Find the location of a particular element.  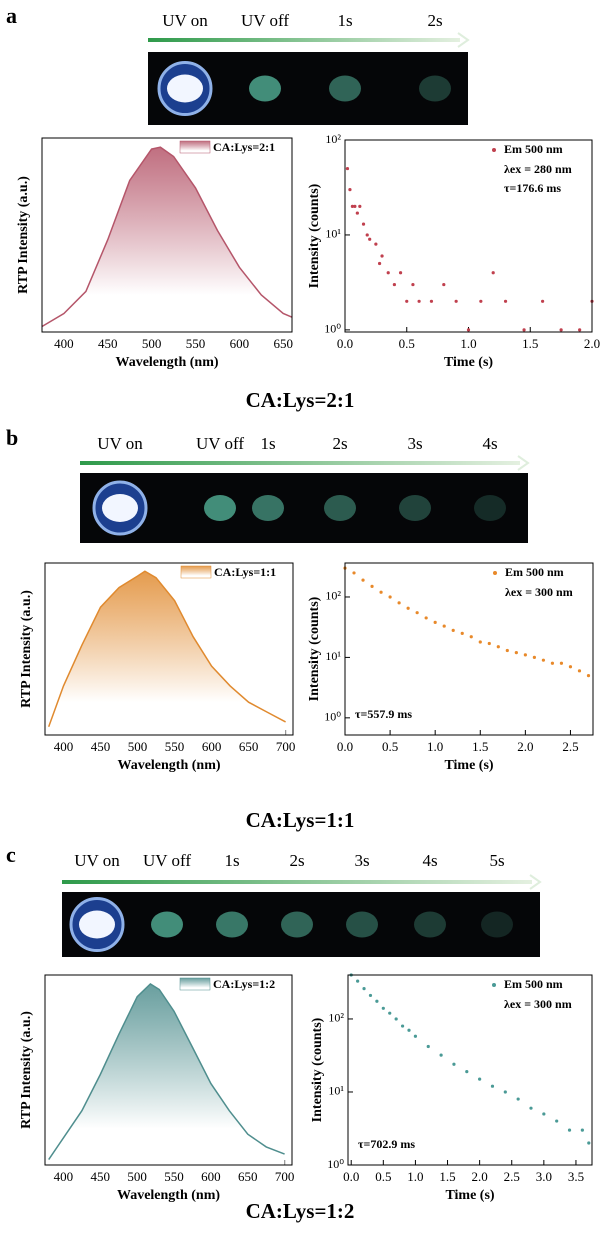

step-label: 1s is located at coordinates (231, 860).